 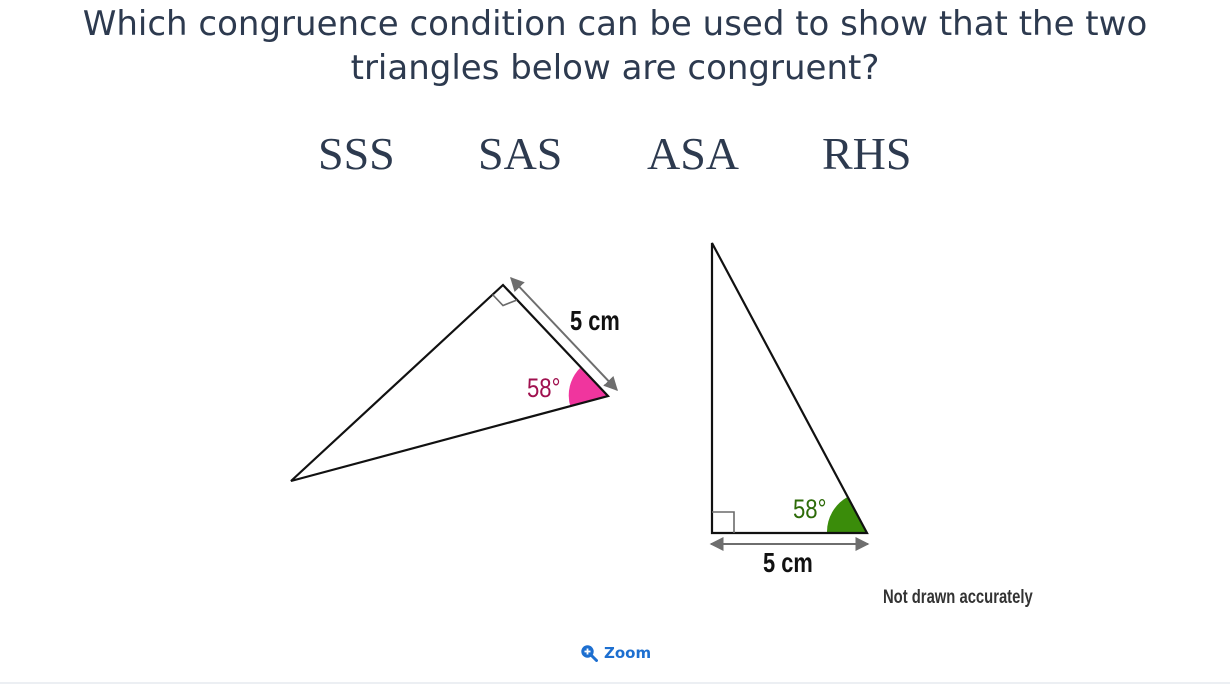 I want to click on right-triangle: 58° 5 cm, so click(x=789, y=410).